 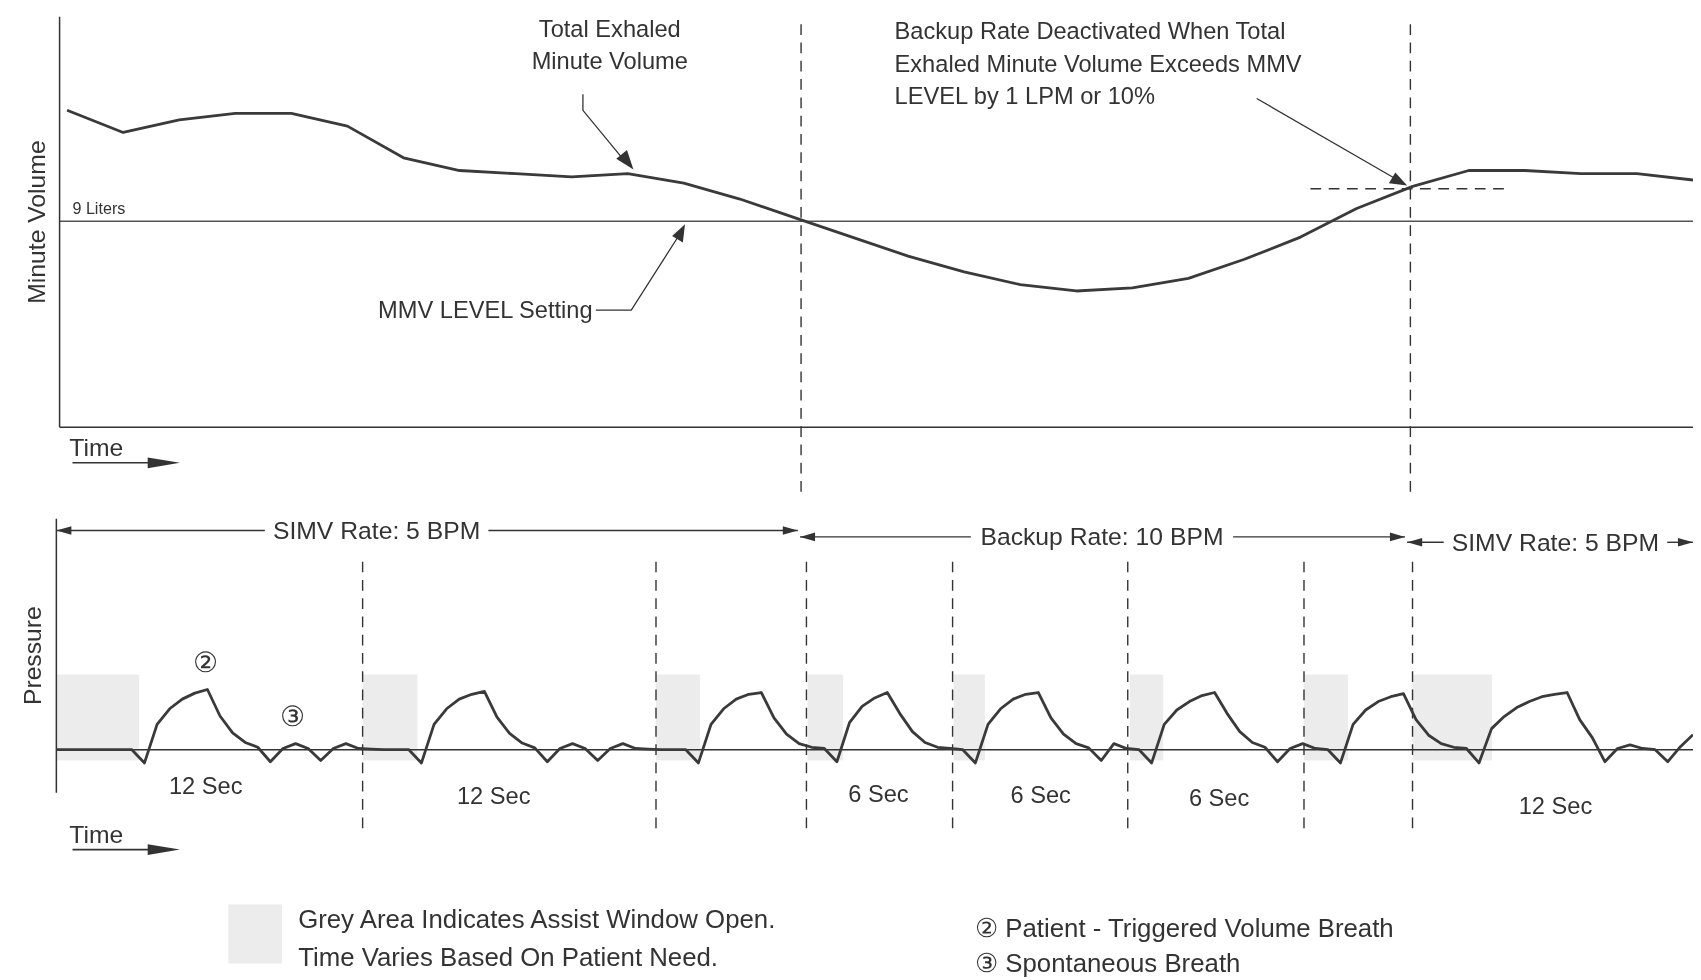 I want to click on text: ③ Spontaneous Breath, so click(x=1108, y=963).